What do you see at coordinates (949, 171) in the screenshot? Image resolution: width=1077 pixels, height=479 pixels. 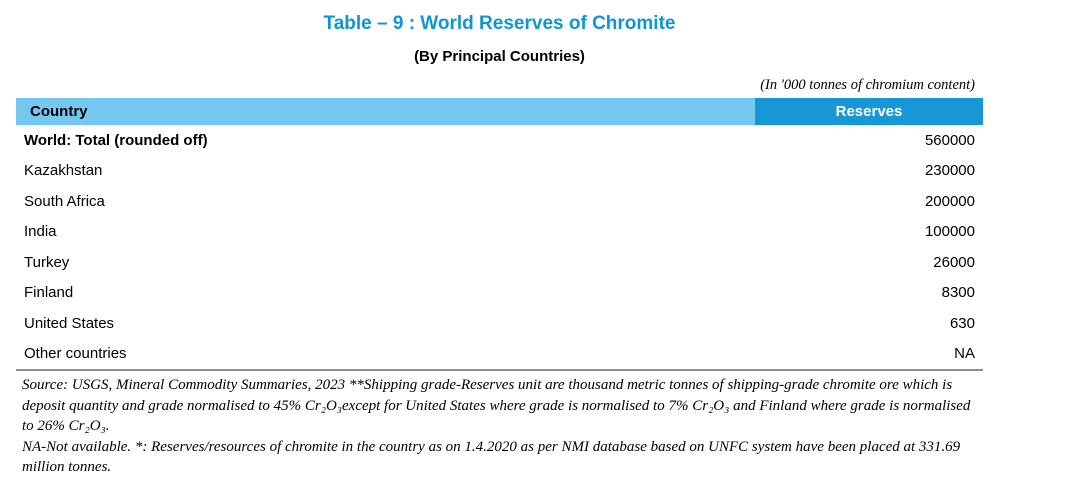 I see `reserves-cell: 230000` at bounding box center [949, 171].